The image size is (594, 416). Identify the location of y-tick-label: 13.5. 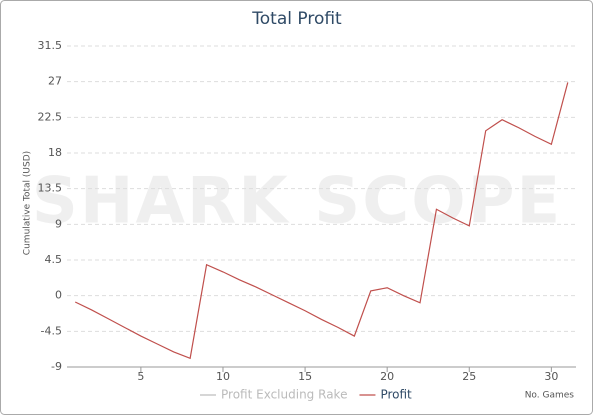
(50, 188).